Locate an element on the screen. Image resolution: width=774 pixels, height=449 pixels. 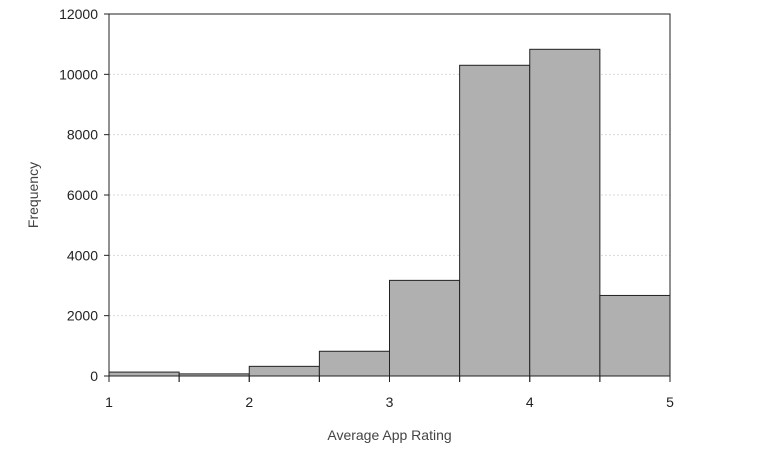
y-tick-label: 4000 is located at coordinates (82, 255).